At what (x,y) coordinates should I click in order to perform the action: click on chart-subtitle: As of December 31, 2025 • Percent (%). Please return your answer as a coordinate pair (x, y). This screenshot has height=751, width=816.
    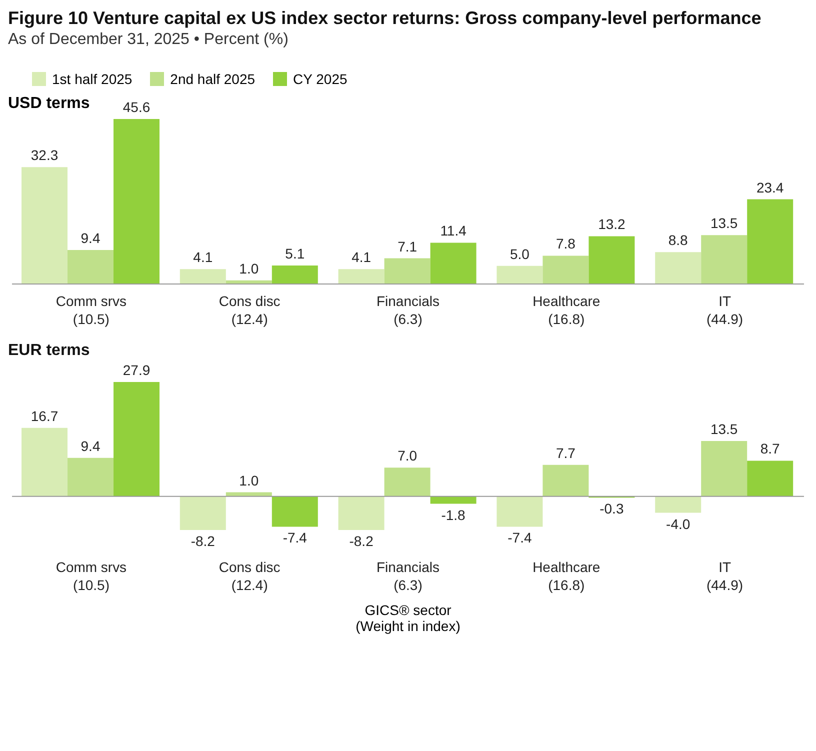
    Looking at the image, I should click on (149, 40).